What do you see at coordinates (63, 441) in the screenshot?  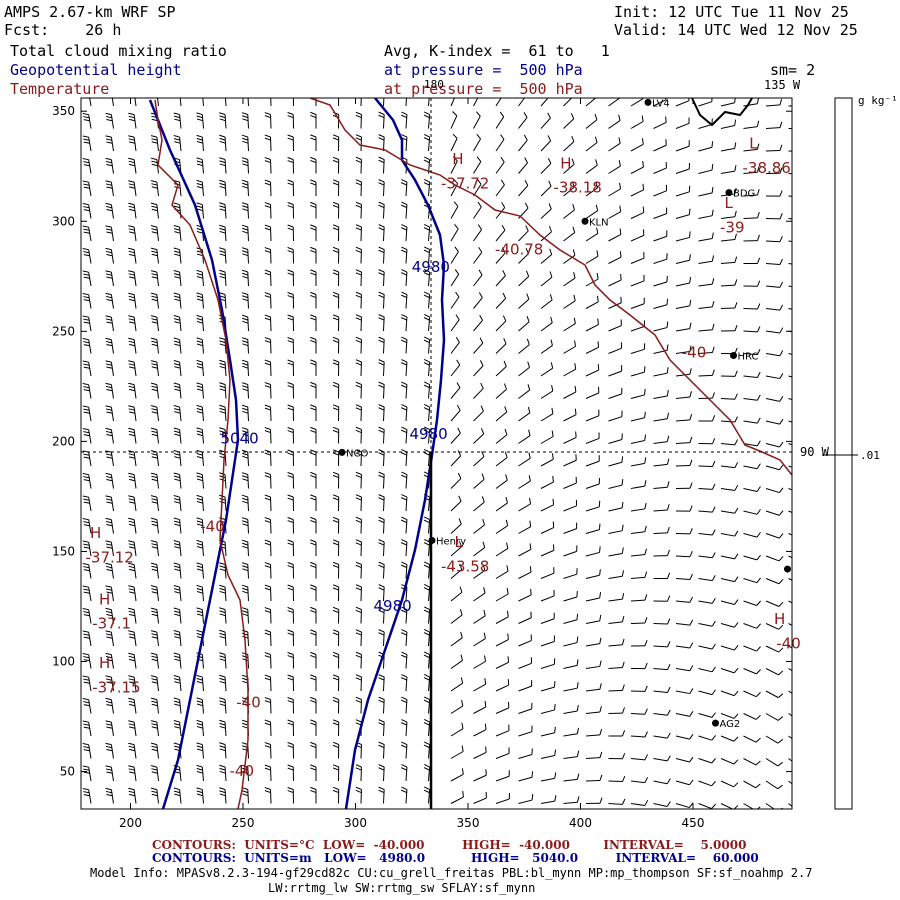 I see `y-tick-label: 200` at bounding box center [63, 441].